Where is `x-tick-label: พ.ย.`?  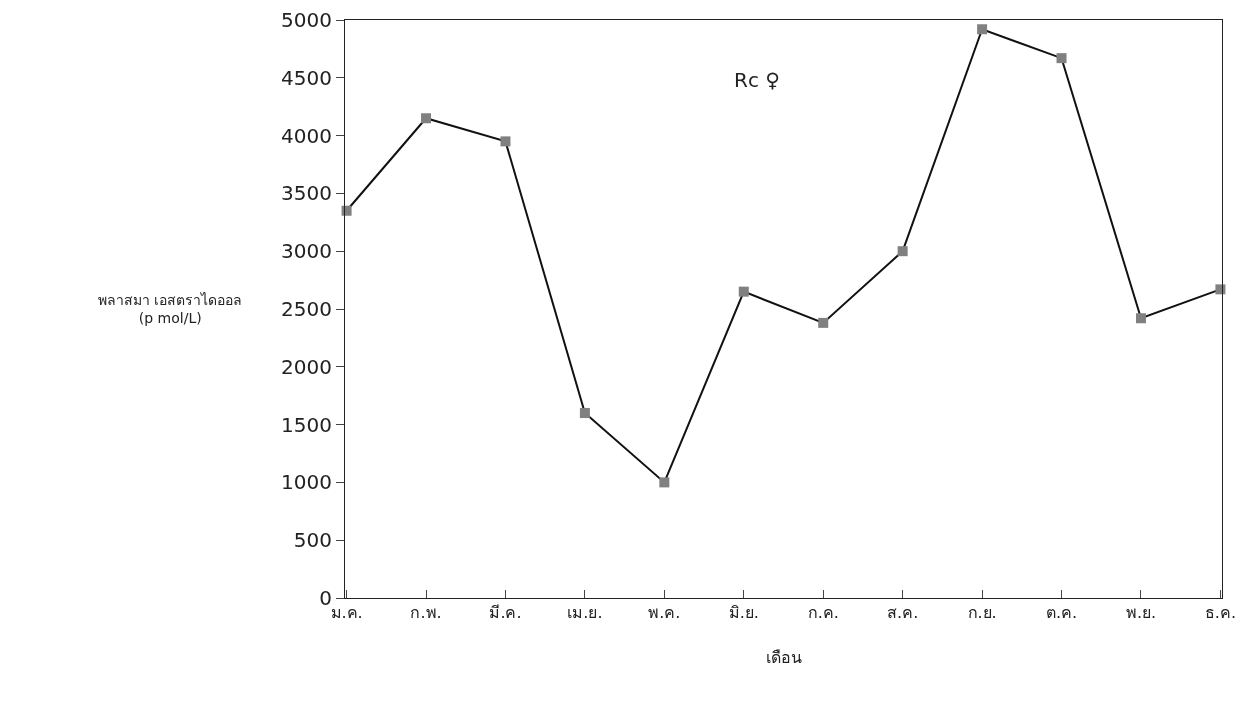 x-tick-label: พ.ย. is located at coordinates (1141, 613).